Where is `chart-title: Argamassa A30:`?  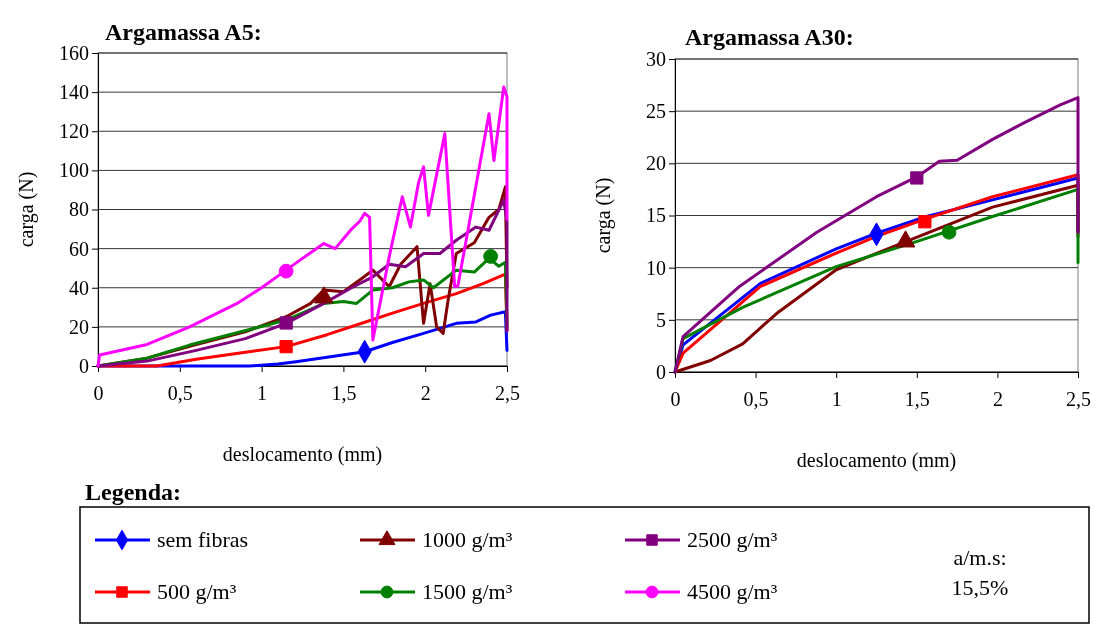
chart-title: Argamassa A30: is located at coordinates (769, 37).